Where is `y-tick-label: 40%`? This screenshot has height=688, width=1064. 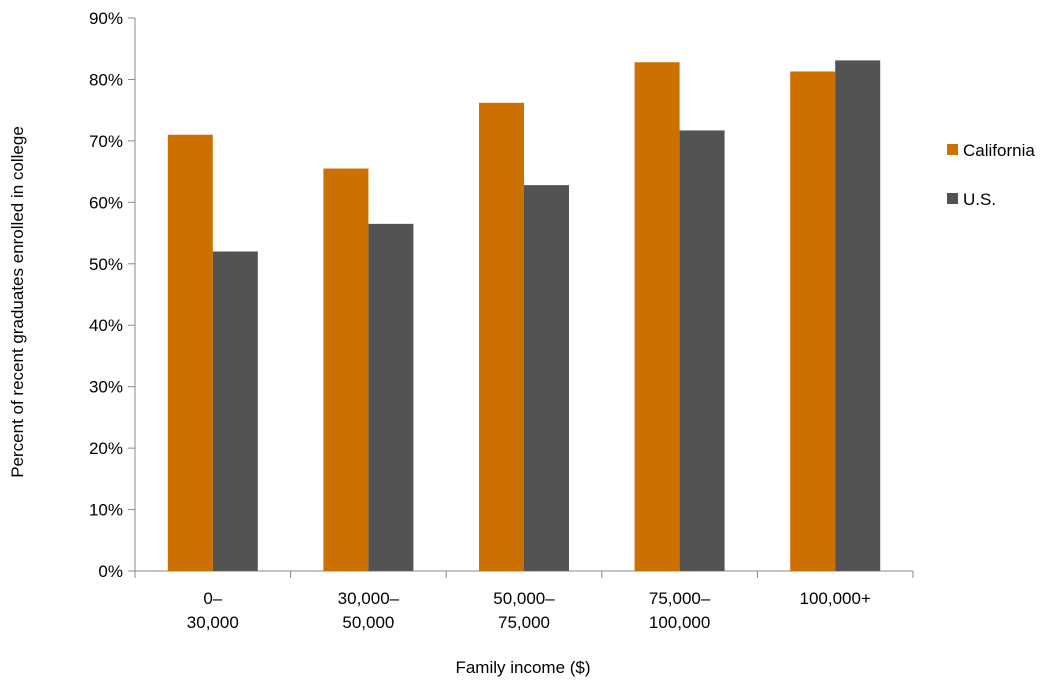 y-tick-label: 40% is located at coordinates (106, 325).